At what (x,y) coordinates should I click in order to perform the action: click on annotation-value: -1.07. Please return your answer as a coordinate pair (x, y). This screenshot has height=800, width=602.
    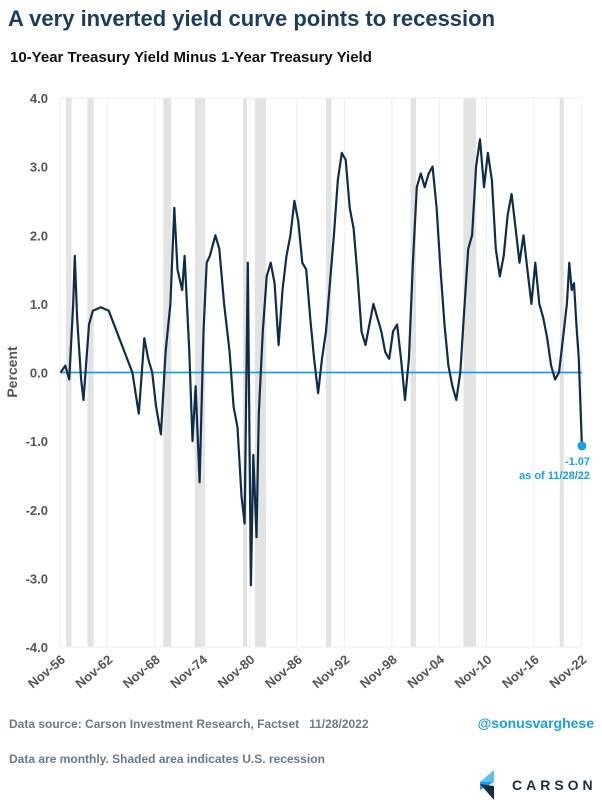
    Looking at the image, I should click on (577, 462).